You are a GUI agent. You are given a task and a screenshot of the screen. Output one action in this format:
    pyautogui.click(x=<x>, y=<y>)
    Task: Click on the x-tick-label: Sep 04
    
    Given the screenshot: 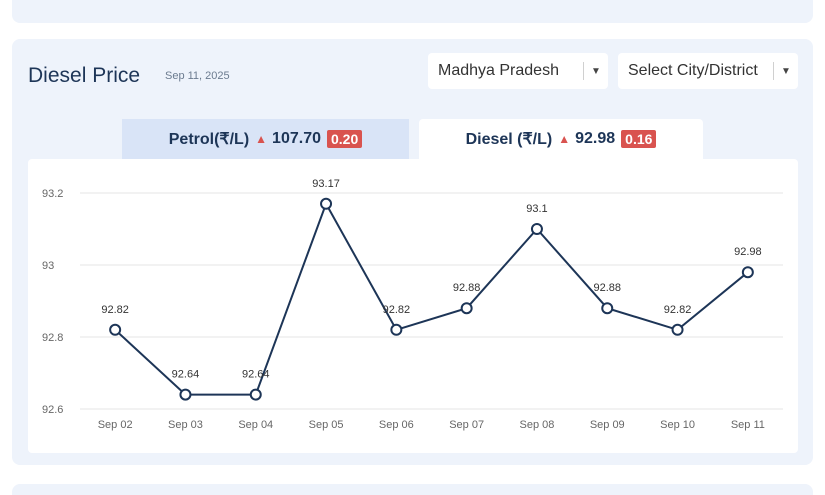 What is the action you would take?
    pyautogui.click(x=255, y=425)
    